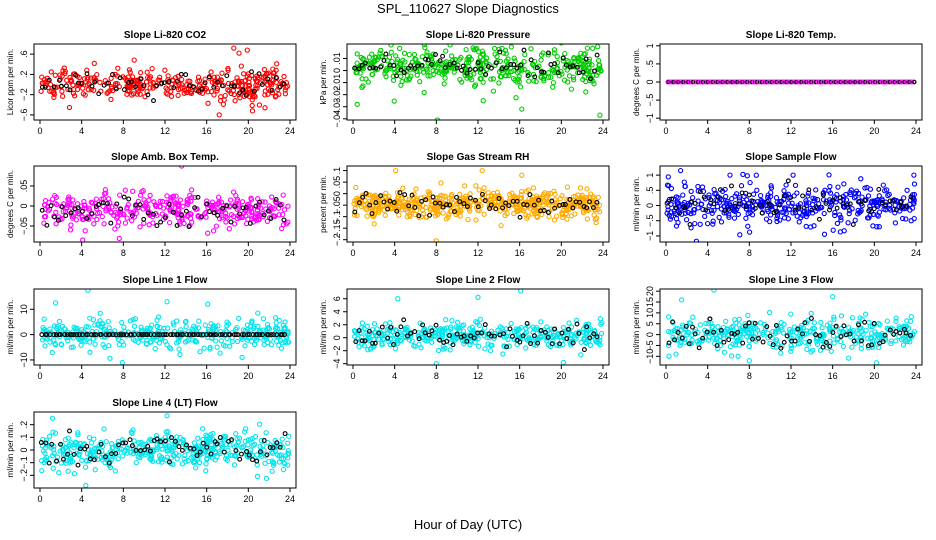 The width and height of the screenshot is (936, 540). I want to click on y-tick-label: 0, so click(24, 205).